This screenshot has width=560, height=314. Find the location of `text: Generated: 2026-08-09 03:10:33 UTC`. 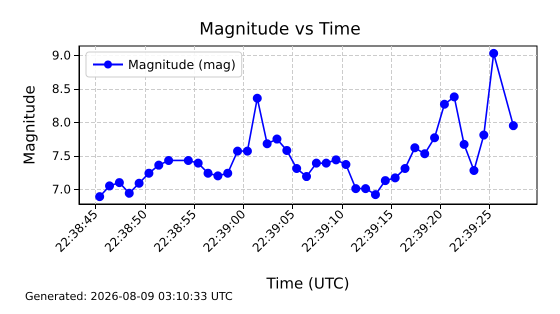

text: Generated: 2026-08-09 03:10:33 UTC is located at coordinates (129, 296).